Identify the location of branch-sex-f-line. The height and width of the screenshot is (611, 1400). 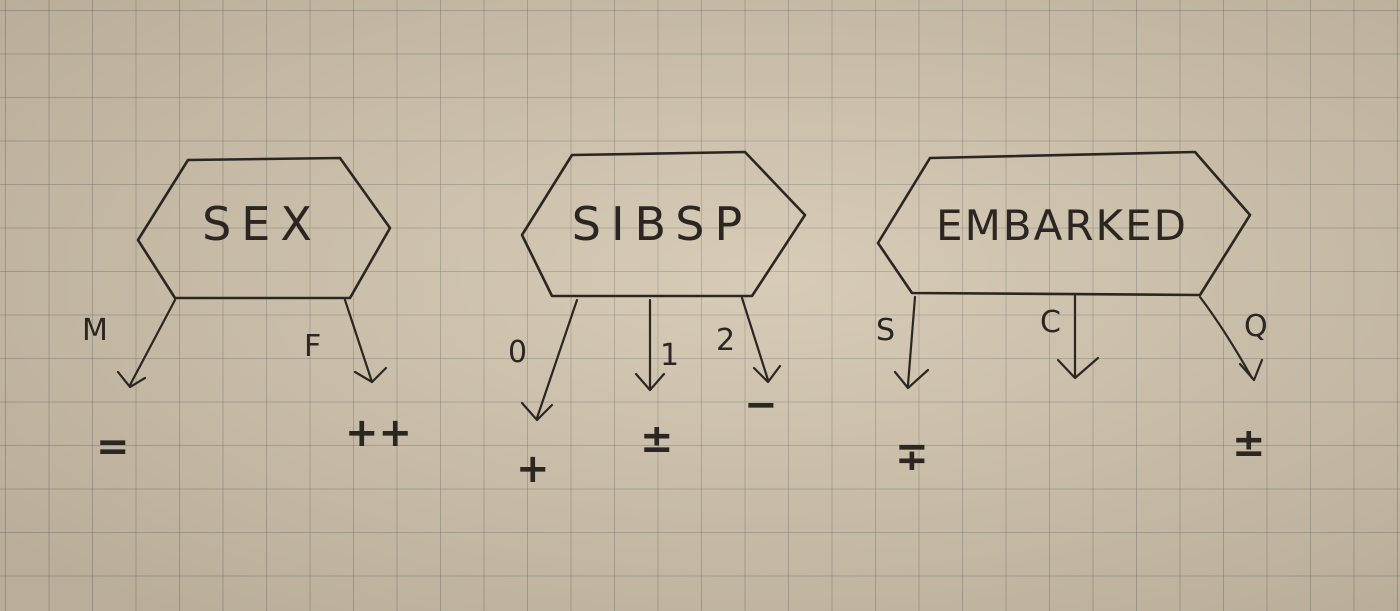
(358, 341).